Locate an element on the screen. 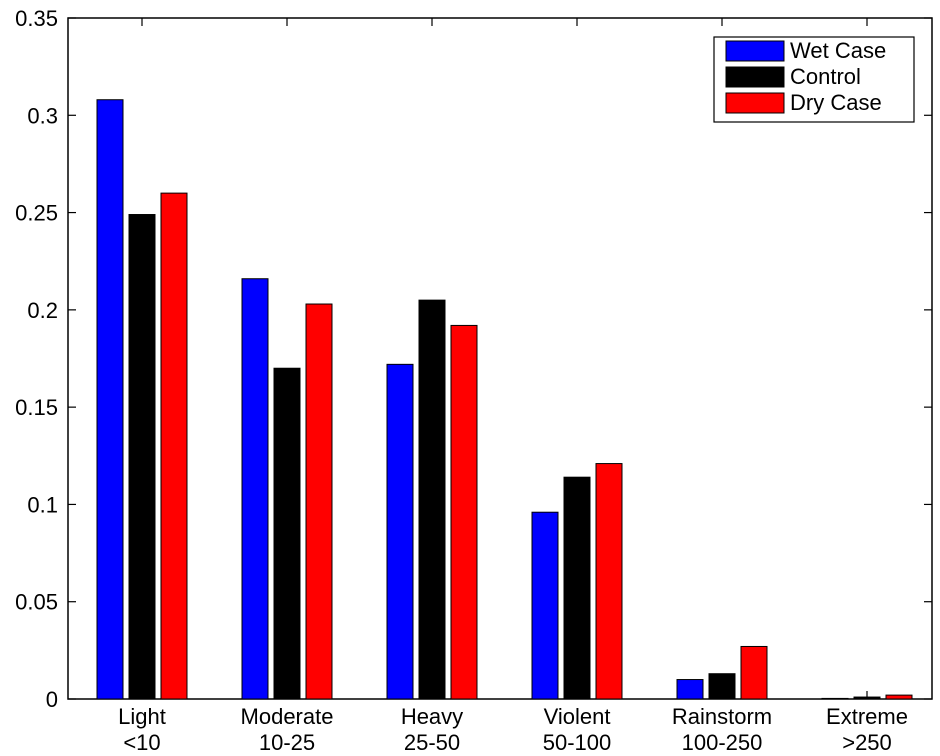 The width and height of the screenshot is (940, 756). x-tick-label: Moderate is located at coordinates (287, 716).